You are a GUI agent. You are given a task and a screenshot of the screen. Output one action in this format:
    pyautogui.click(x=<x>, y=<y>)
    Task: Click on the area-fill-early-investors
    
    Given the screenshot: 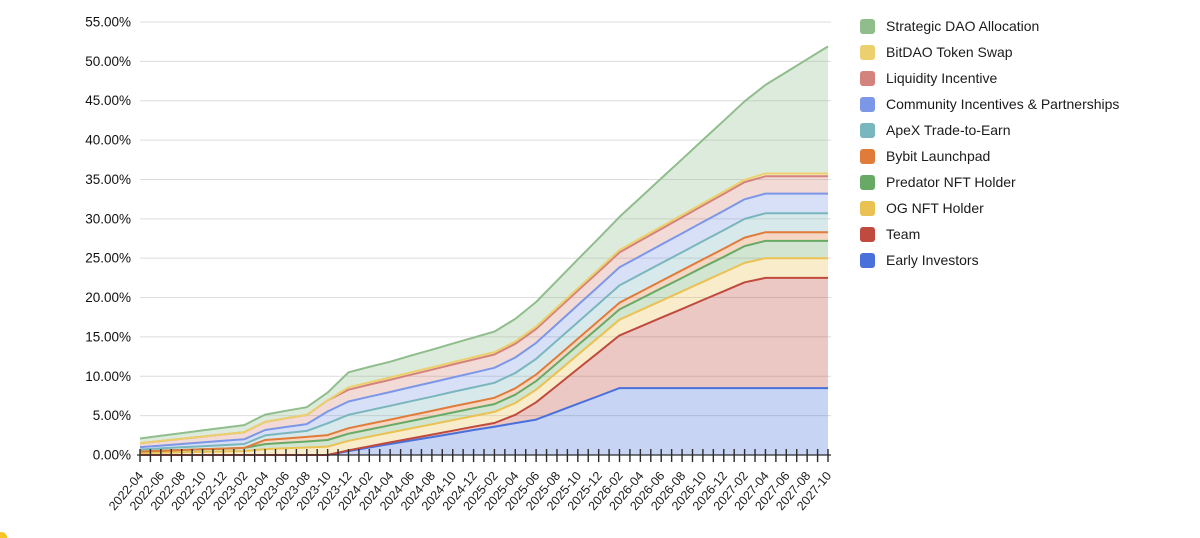 What is the action you would take?
    pyautogui.click(x=484, y=421)
    